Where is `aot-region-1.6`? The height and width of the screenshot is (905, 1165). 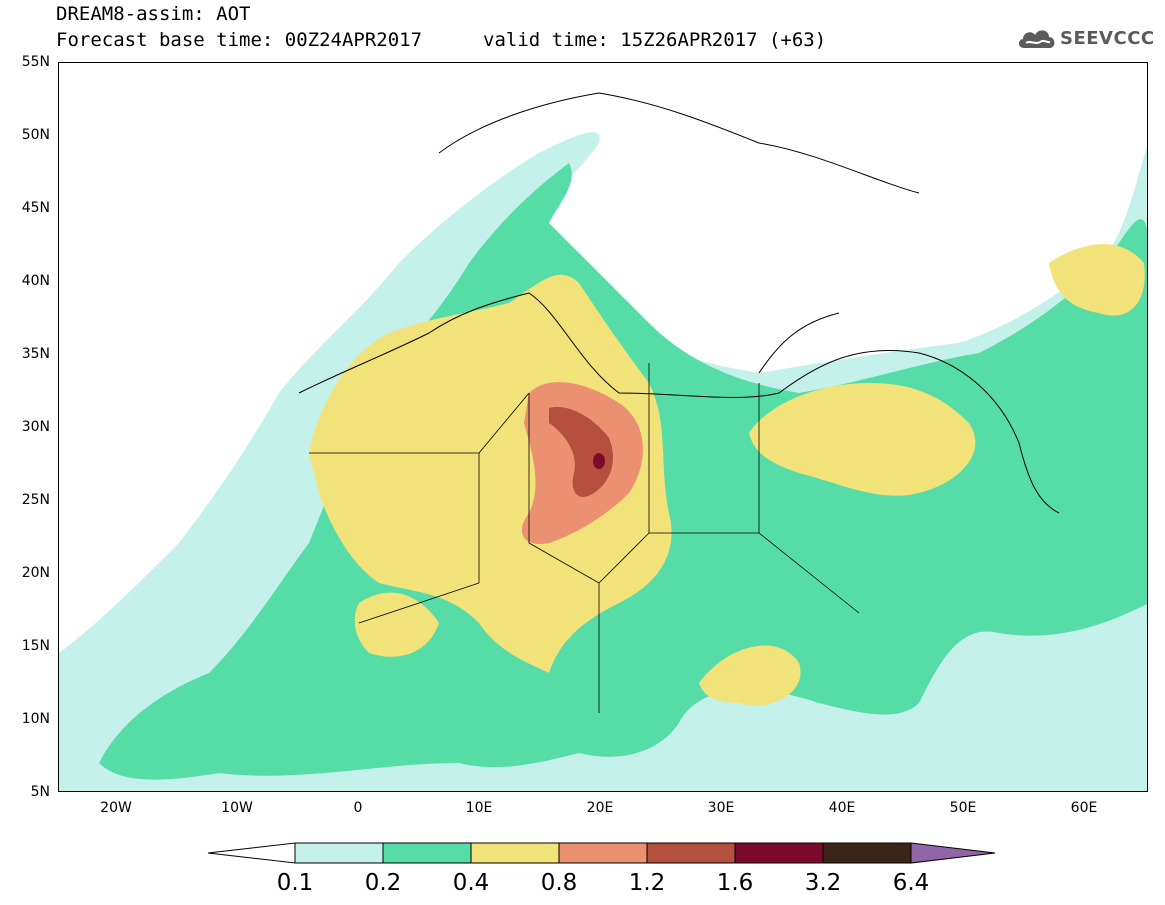
aot-region-1.6 is located at coordinates (599, 461).